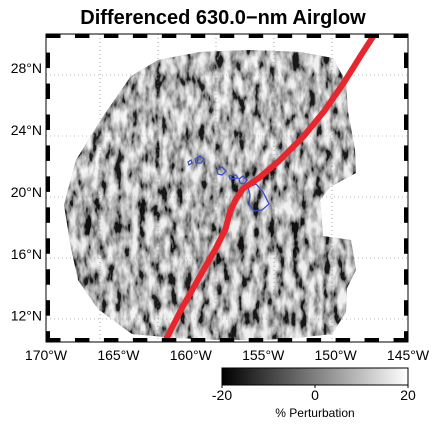 Image resolution: width=445 pixels, height=426 pixels. What do you see at coordinates (26, 68) in the screenshot?
I see `lat-tick-label: 28°N` at bounding box center [26, 68].